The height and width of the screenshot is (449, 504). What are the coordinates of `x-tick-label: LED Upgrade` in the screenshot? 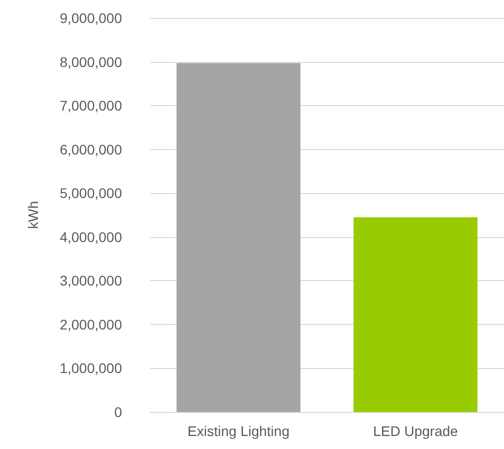 It's located at (415, 431).